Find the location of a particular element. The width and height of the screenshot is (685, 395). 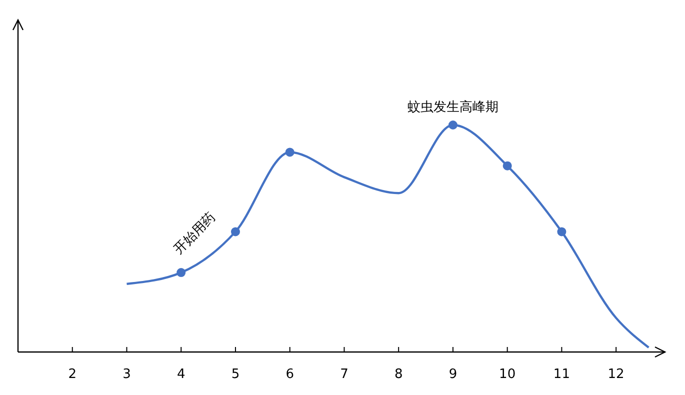

annotation: 蚊虫发生高峰期 is located at coordinates (452, 107).